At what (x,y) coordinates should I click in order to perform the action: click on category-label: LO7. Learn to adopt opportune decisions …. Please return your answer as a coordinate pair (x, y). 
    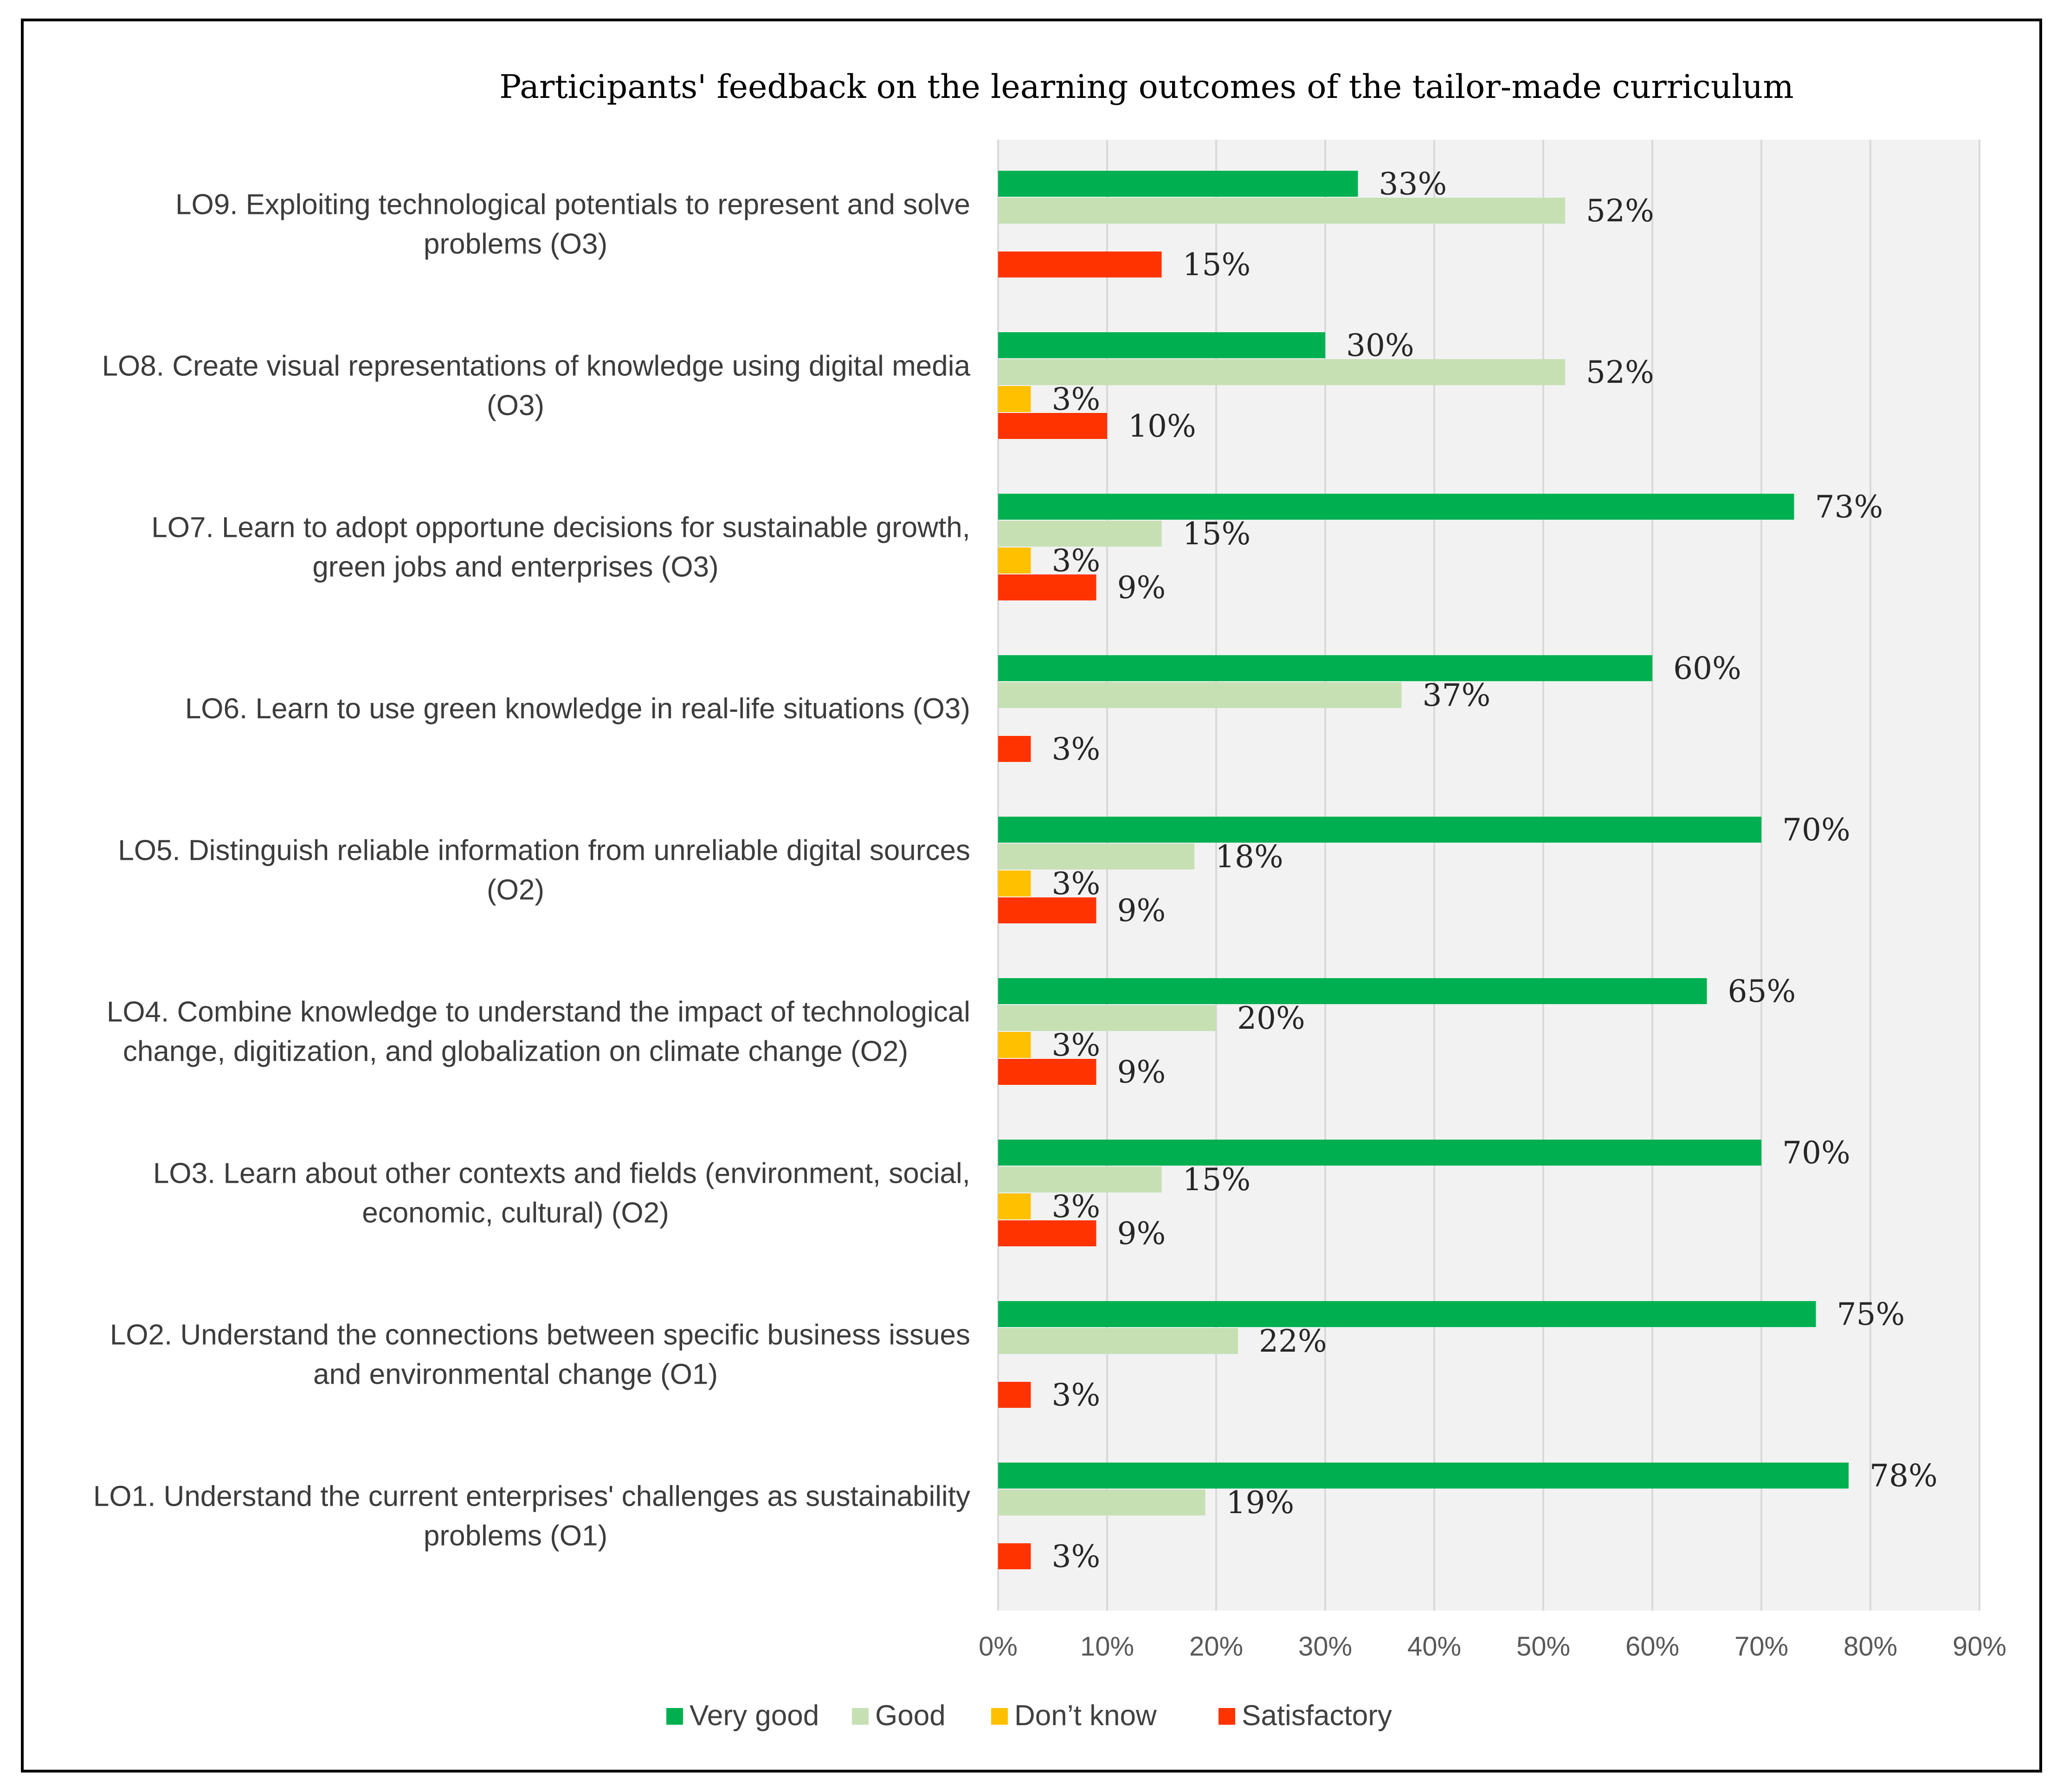
    Looking at the image, I should click on (560, 528).